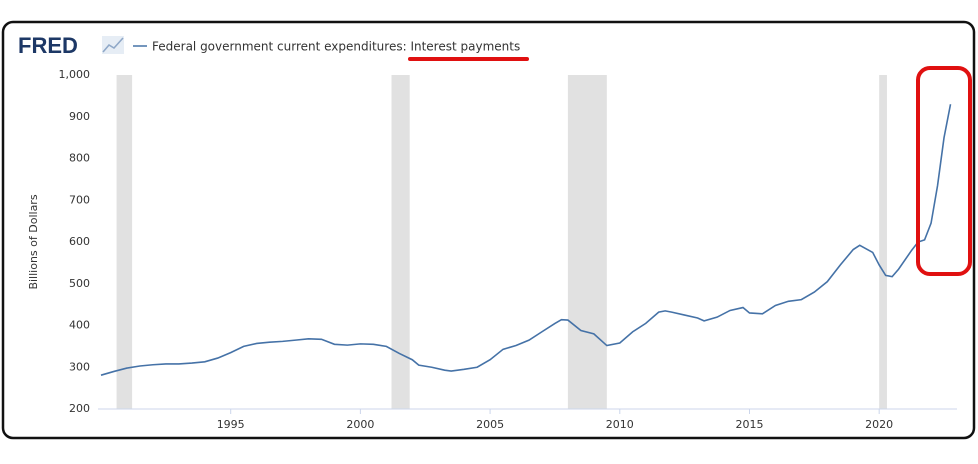 The height and width of the screenshot is (464, 978). I want to click on annotation-box, so click(944, 171).